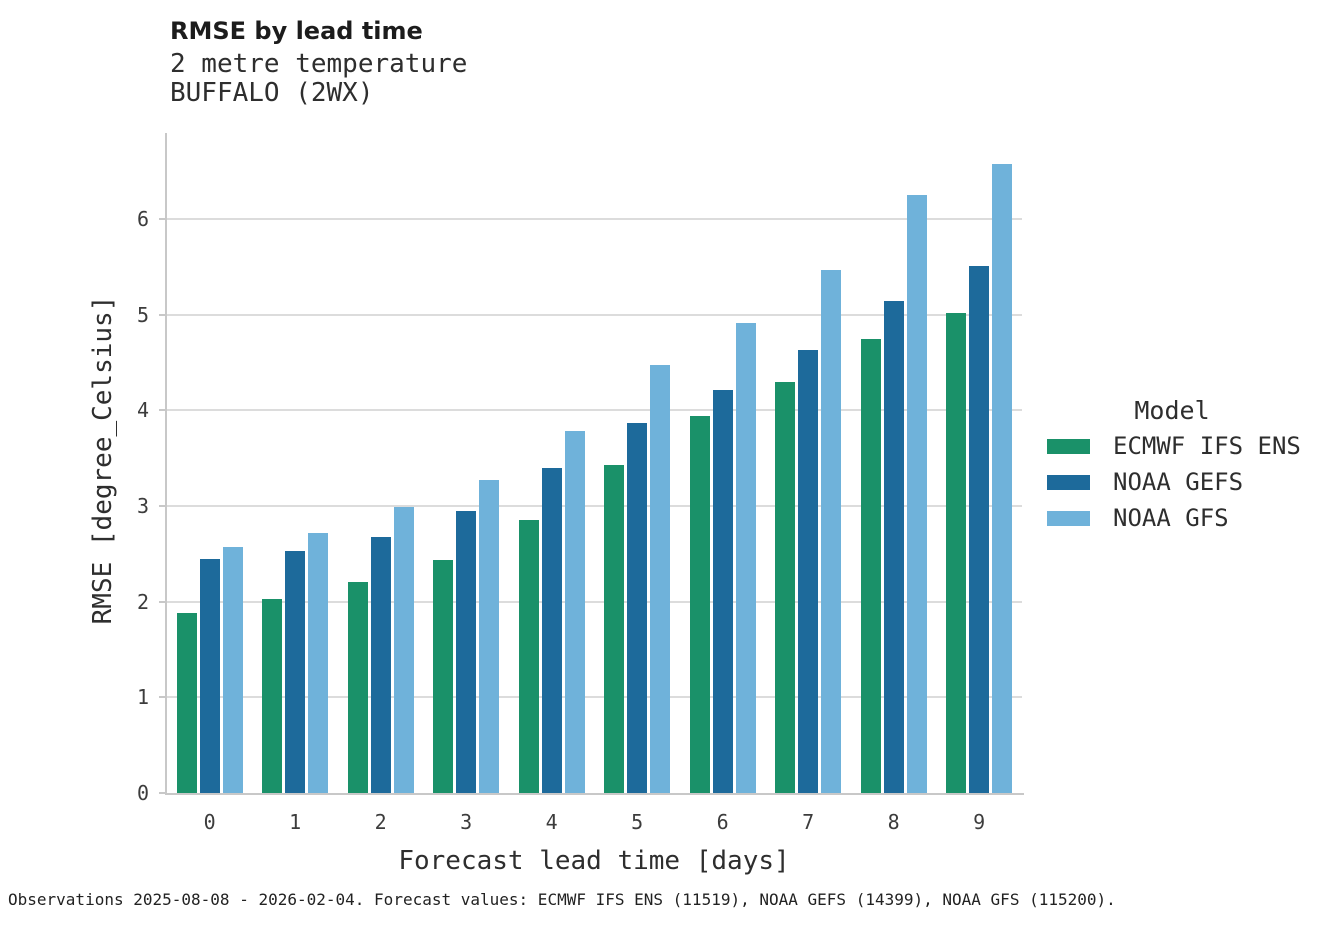 This screenshot has height=928, width=1322. I want to click on legend-items: ECMWF IFS ENS NOAA GEFS NOAA GFS, so click(1177, 482).